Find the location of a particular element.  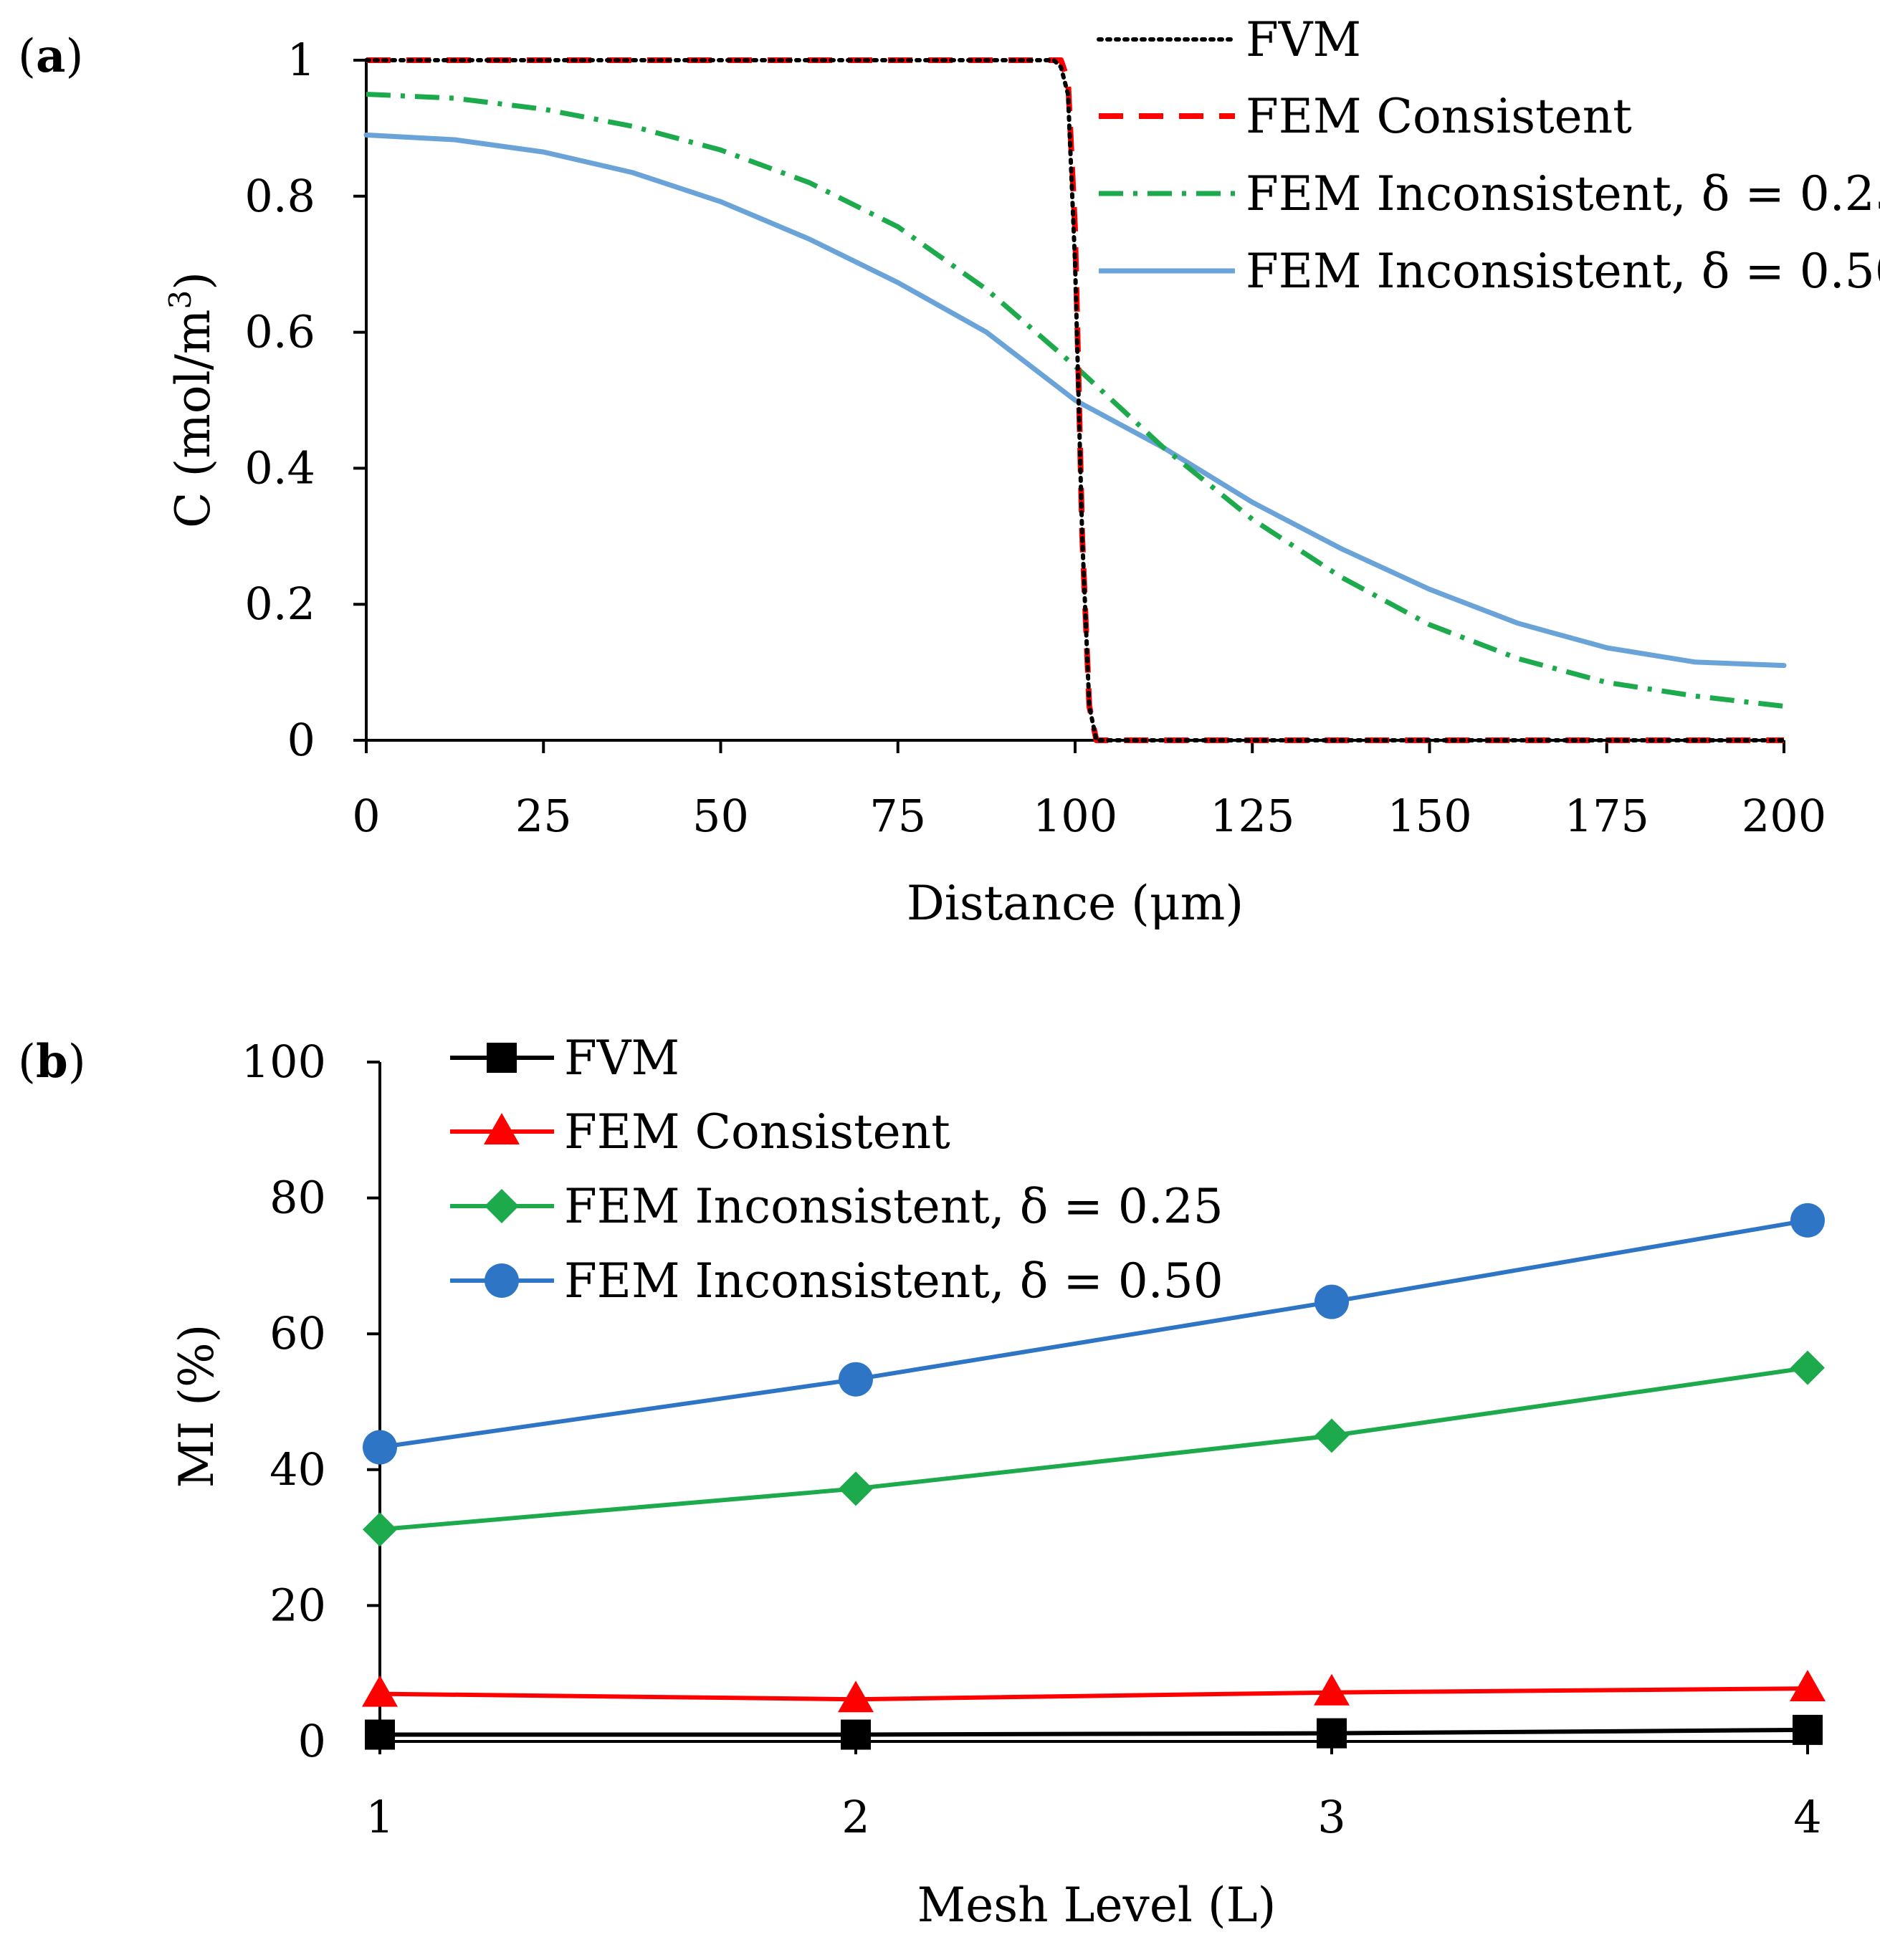

panel-b-legend-marker-fem-consistent is located at coordinates (502, 1129).